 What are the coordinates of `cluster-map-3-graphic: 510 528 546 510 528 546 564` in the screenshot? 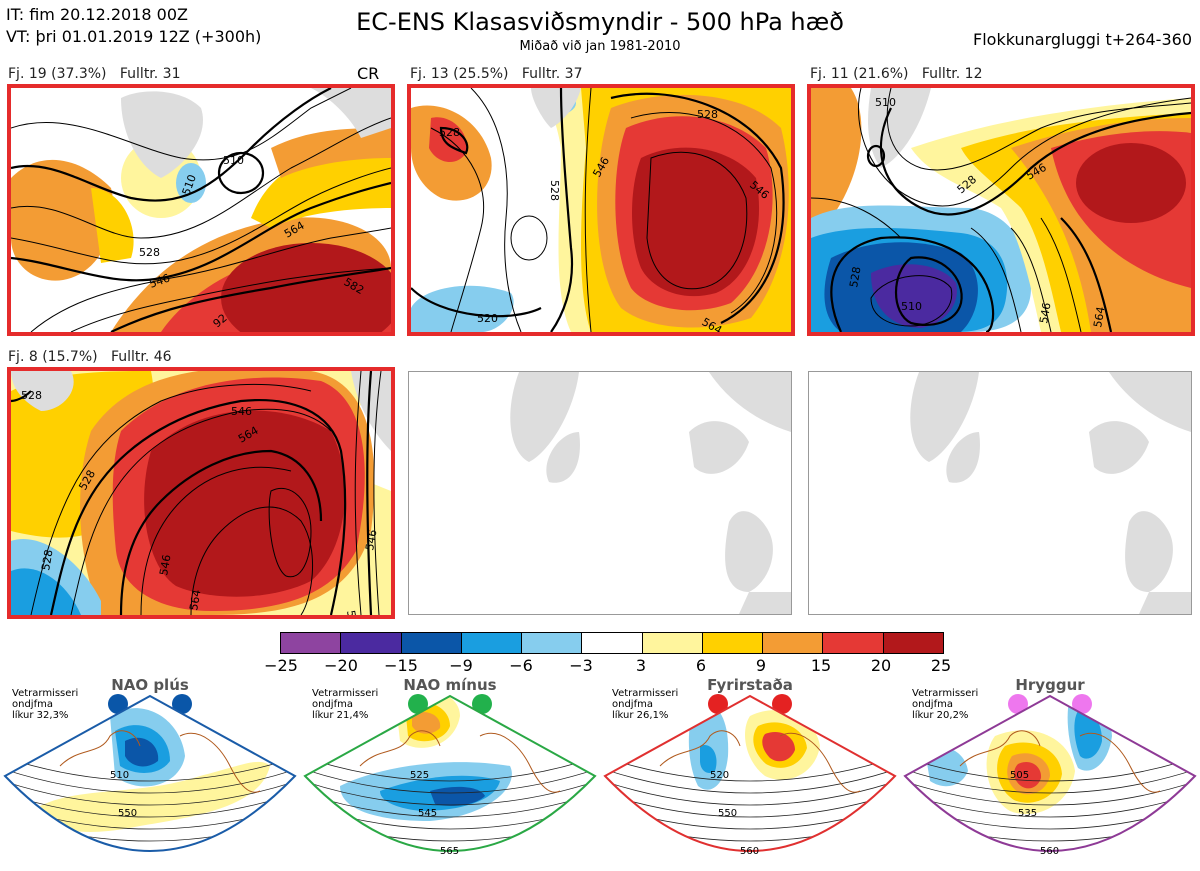 It's located at (1001, 210).